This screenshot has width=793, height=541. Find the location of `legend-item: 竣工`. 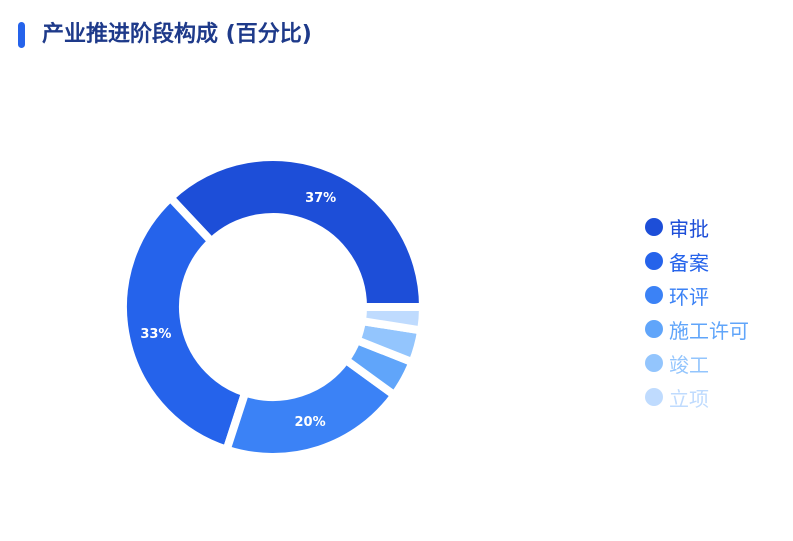

legend-item: 竣工 is located at coordinates (697, 363).